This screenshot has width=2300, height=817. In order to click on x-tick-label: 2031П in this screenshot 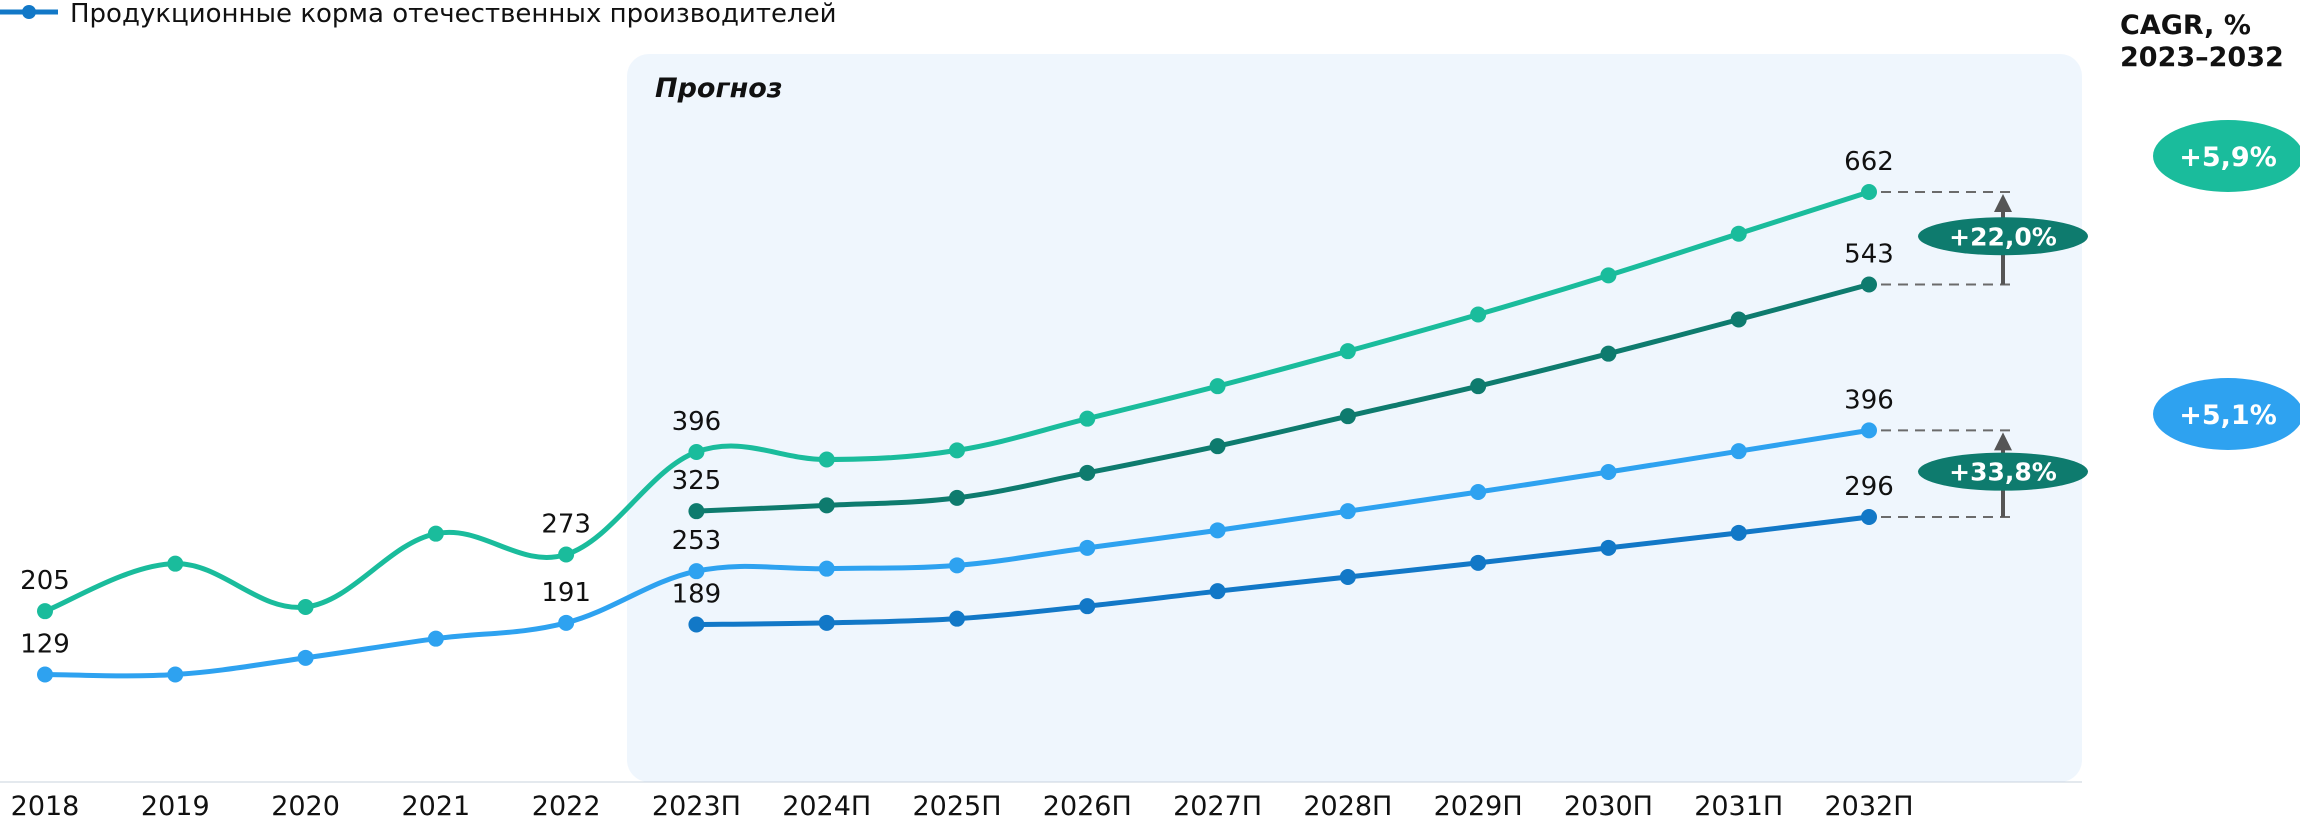, I will do `click(1738, 804)`.